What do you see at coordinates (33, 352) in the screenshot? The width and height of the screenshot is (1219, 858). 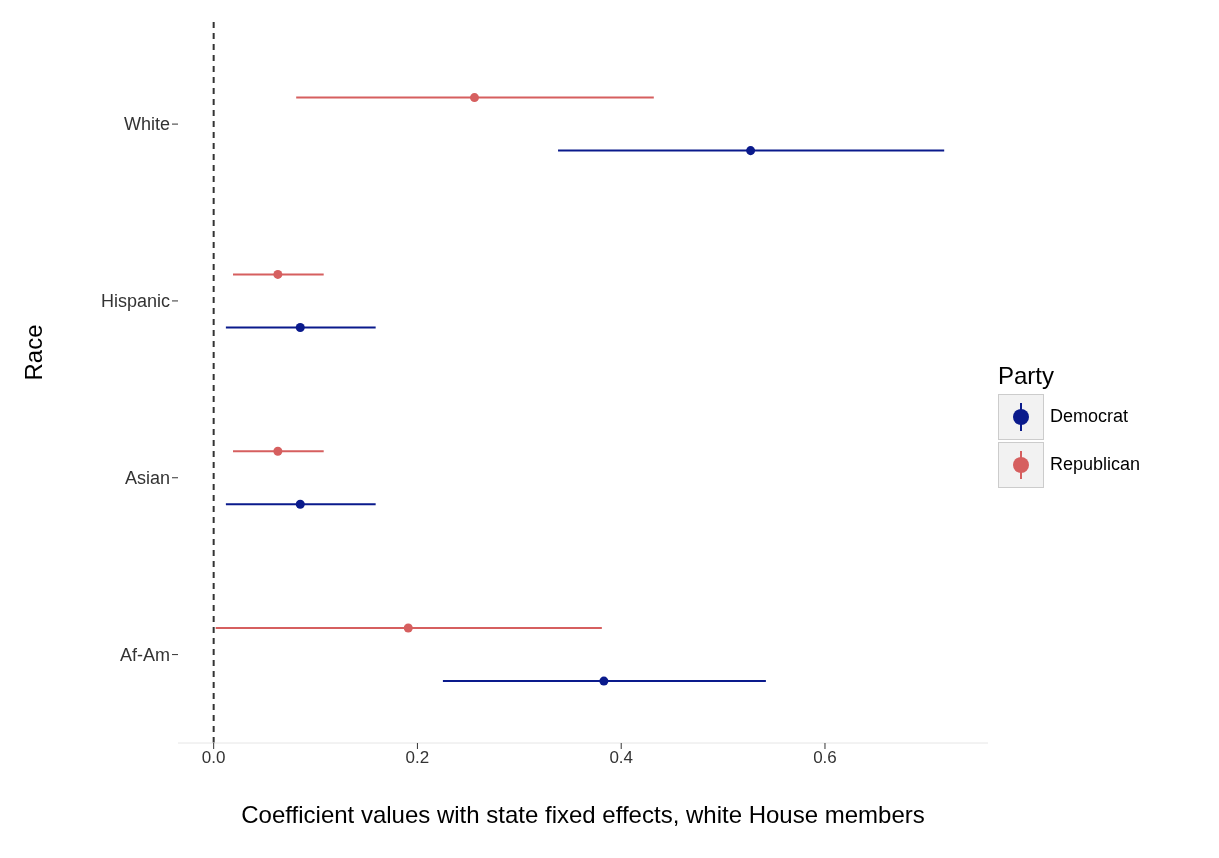 I see `y-axis-title: Race` at bounding box center [33, 352].